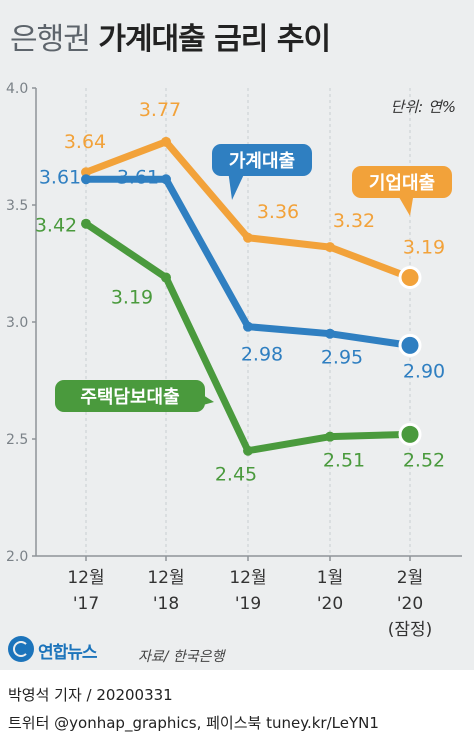  Describe the element at coordinates (17, 557) in the screenshot. I see `y-tick-label: 2.0` at that location.